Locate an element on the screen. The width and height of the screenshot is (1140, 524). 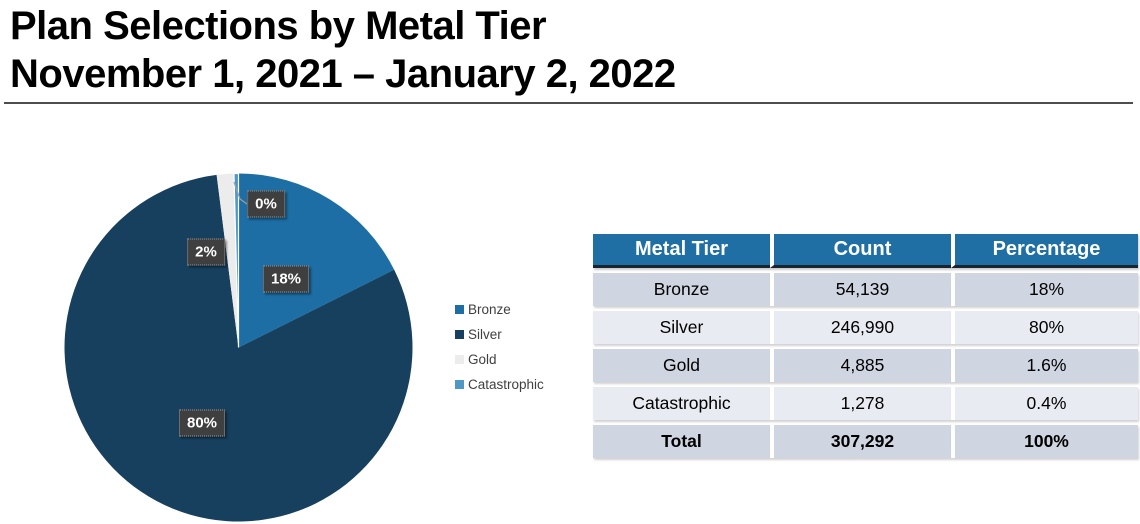
cell-count: 1,278 is located at coordinates (860, 403).